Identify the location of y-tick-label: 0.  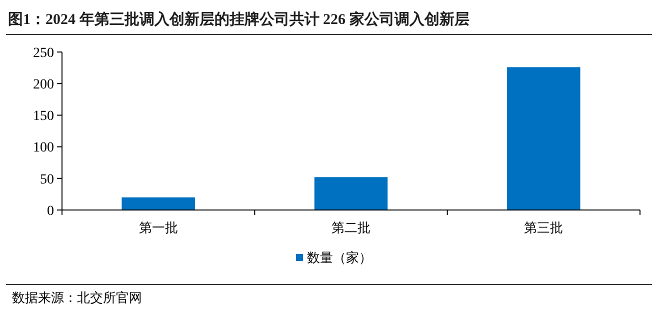
(50, 211).